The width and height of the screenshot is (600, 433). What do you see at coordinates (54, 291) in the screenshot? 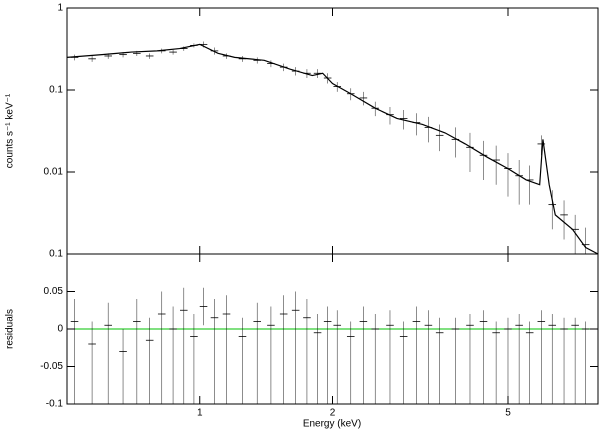
I see `y-tick-label: 0.05` at bounding box center [54, 291].